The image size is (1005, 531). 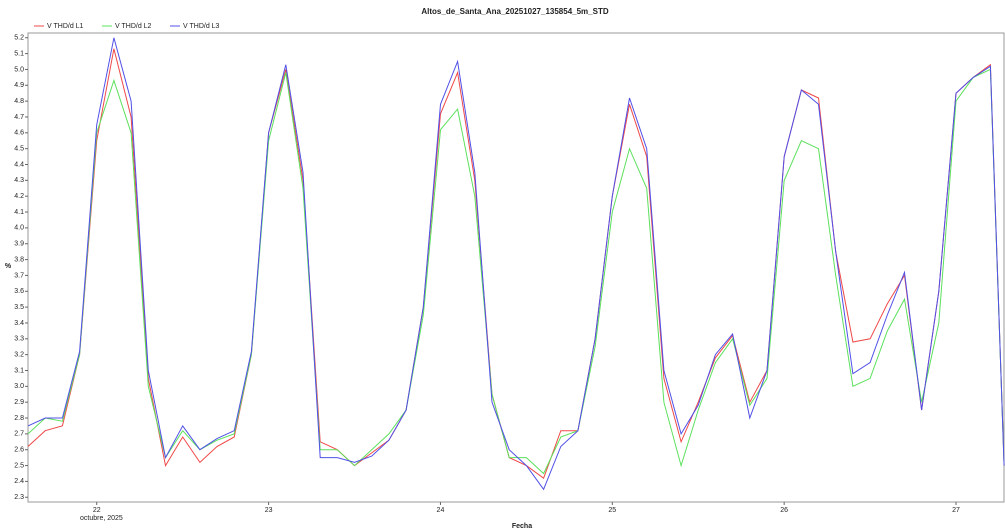 What do you see at coordinates (784, 510) in the screenshot?
I see `x-tick-label: 26` at bounding box center [784, 510].